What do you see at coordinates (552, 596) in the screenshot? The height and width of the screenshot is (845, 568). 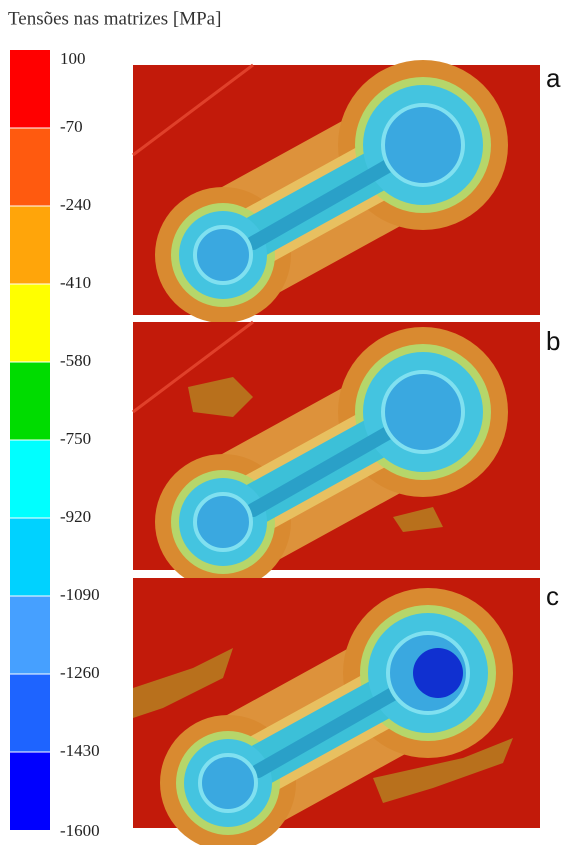 I see `panel-label: c` at bounding box center [552, 596].